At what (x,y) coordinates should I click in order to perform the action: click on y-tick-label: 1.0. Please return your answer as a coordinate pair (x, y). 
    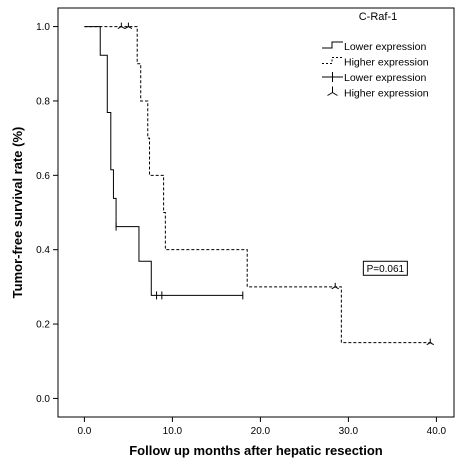
    Looking at the image, I should click on (43, 27).